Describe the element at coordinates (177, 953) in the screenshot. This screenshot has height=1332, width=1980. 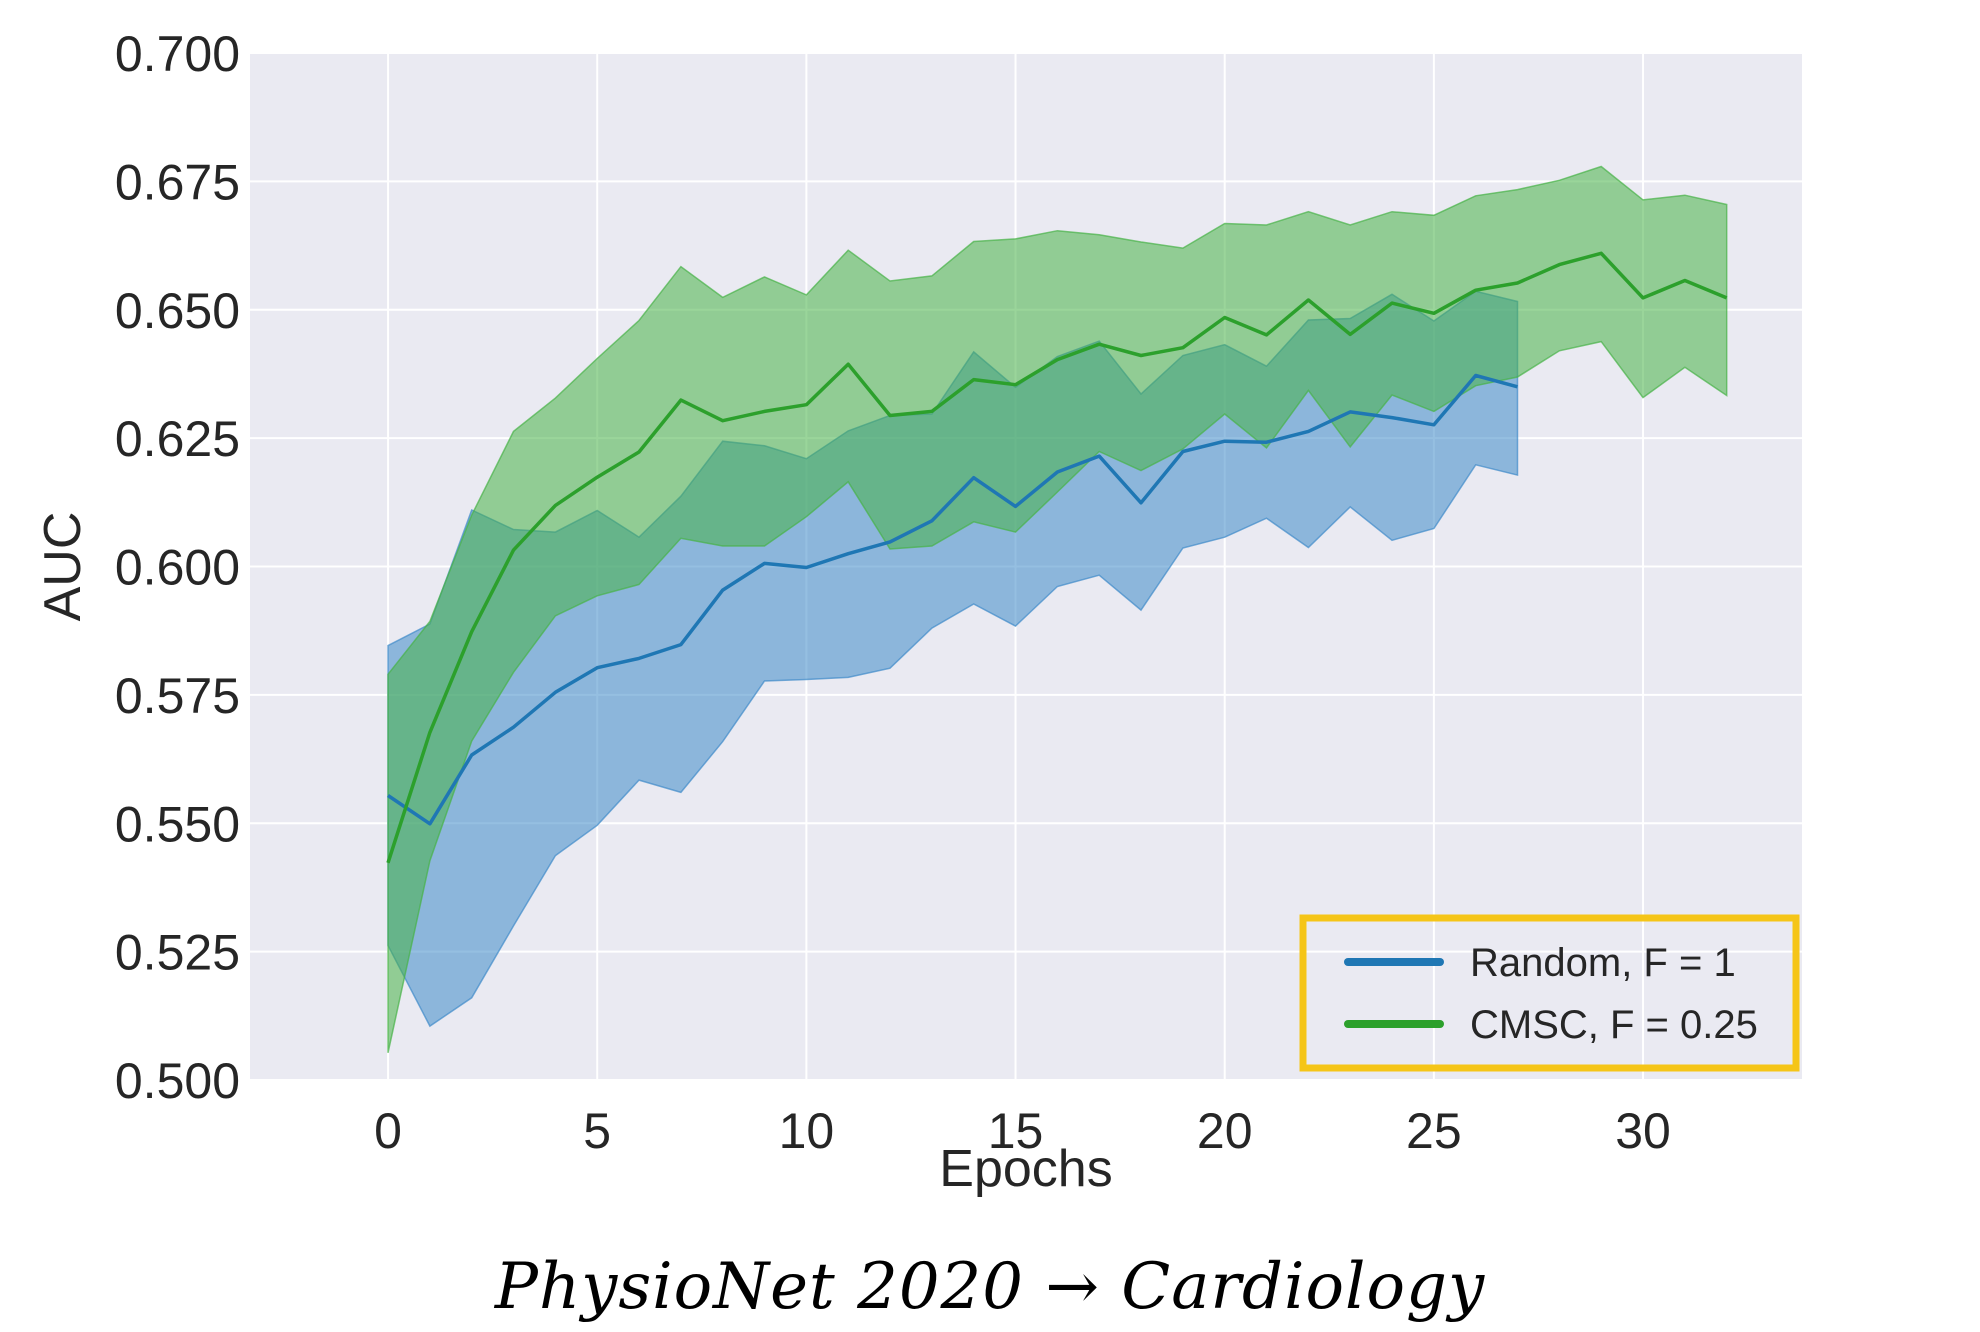
I see `y-tick-label: 0.525` at that location.